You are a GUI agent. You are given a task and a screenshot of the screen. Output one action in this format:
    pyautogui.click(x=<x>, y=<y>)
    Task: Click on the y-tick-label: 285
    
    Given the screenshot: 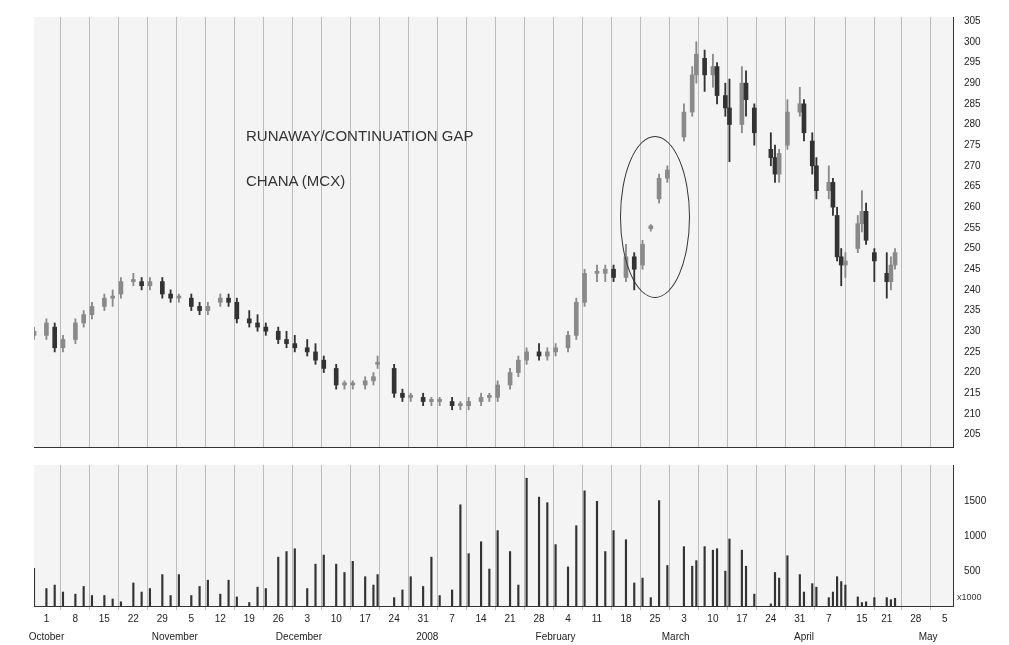 What is the action you would take?
    pyautogui.click(x=973, y=103)
    